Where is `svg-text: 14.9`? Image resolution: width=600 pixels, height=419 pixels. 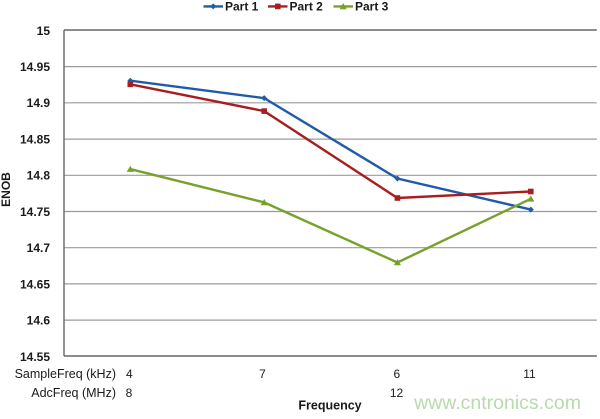
svg-text: 14.9 is located at coordinates (39, 103).